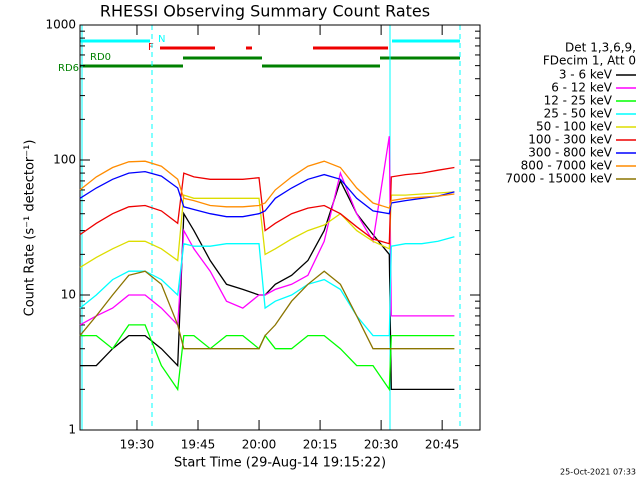 This screenshot has width=640, height=480. What do you see at coordinates (381, 445) in the screenshot?
I see `x-tick-label: 20:30` at bounding box center [381, 445].